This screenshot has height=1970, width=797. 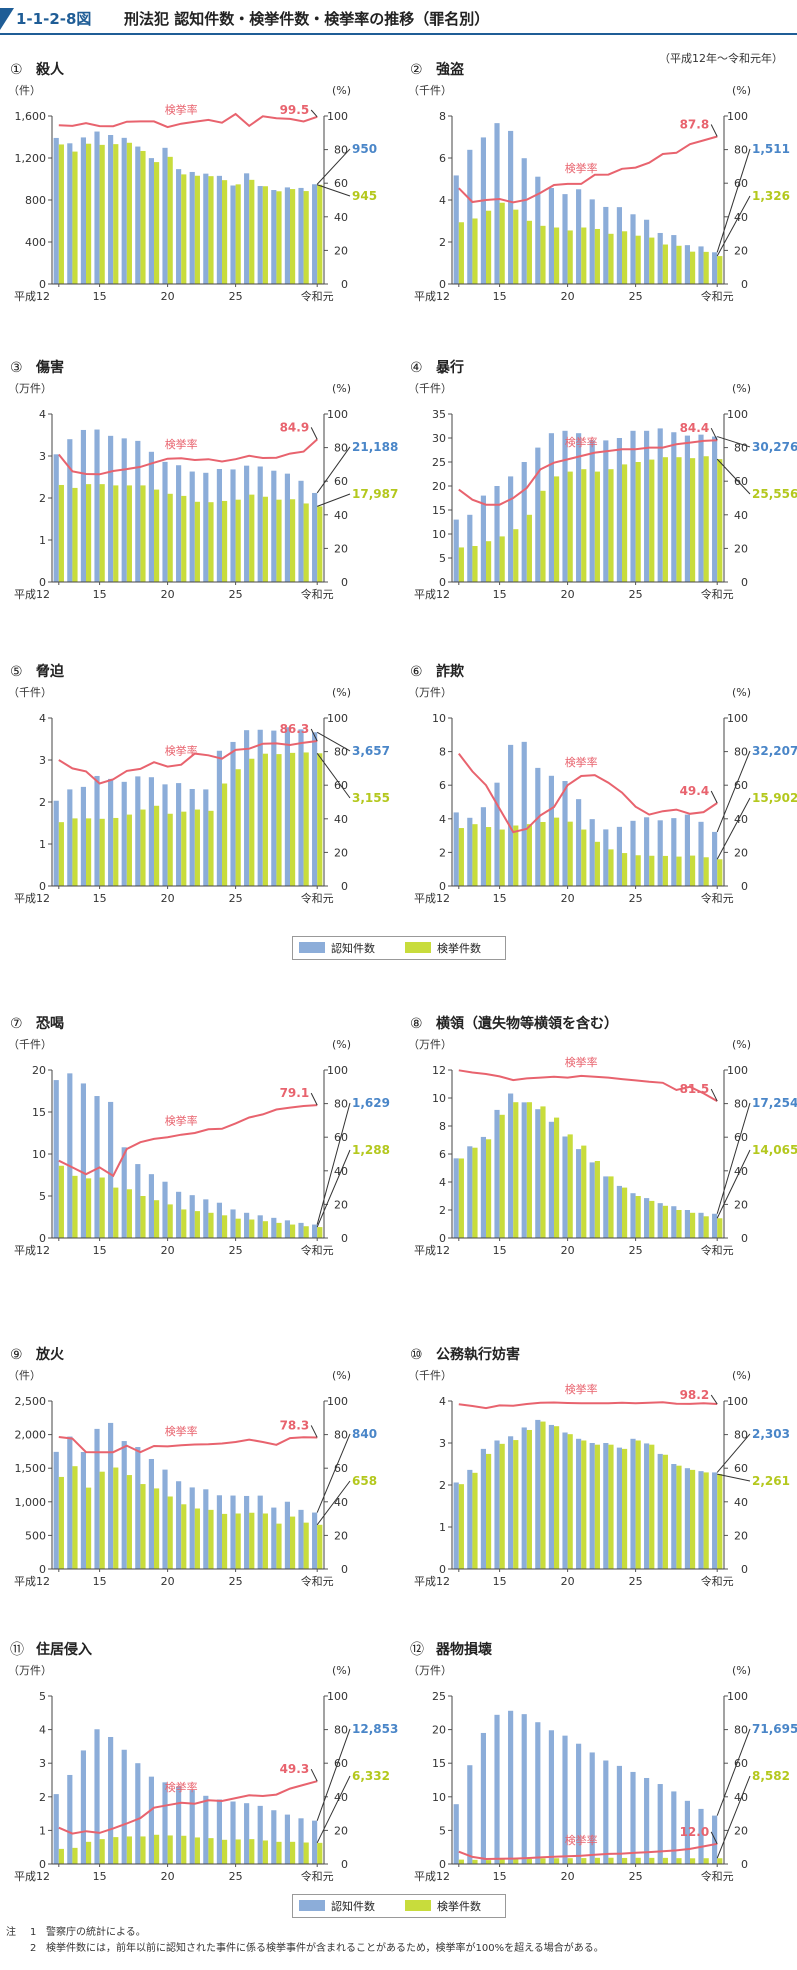 What do you see at coordinates (416, 1355) in the screenshot?
I see `panel-number: ⑩` at bounding box center [416, 1355].